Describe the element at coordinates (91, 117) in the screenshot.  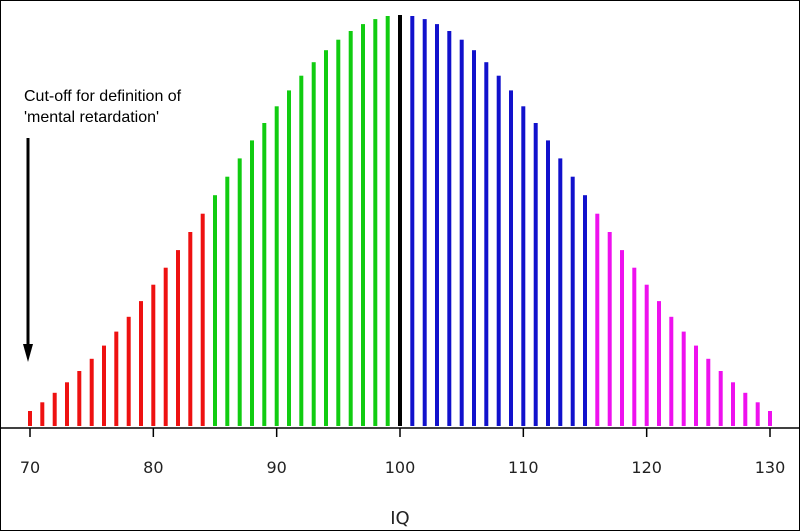
I see `annotation-text-line2: 'mental retardation'` at that location.